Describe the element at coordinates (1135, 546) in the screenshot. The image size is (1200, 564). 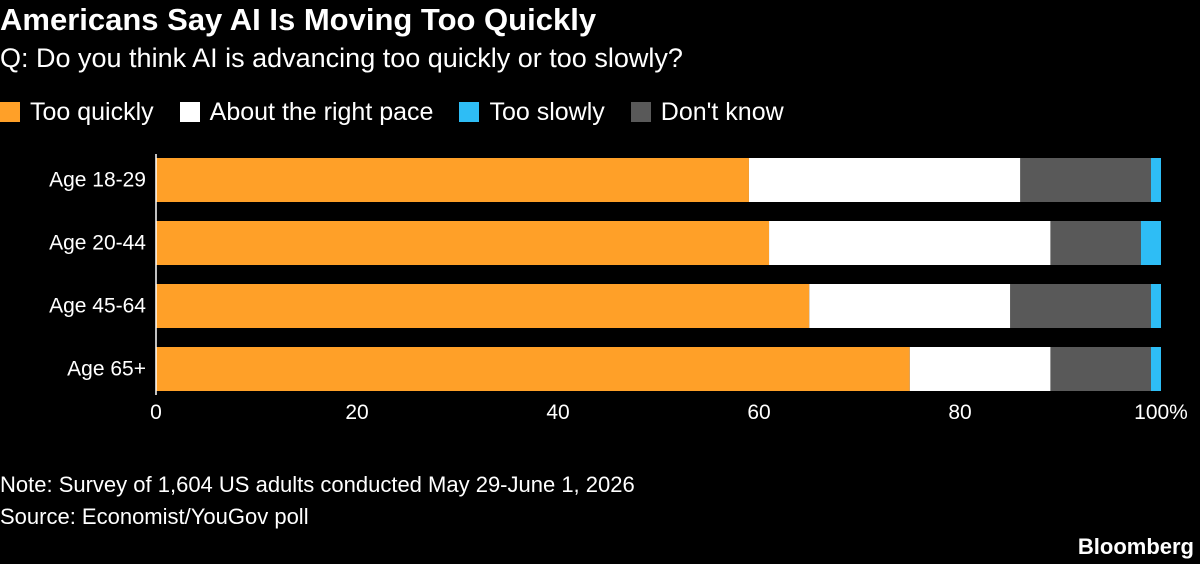
I see `bloomberg-logo: Bloomberg` at that location.